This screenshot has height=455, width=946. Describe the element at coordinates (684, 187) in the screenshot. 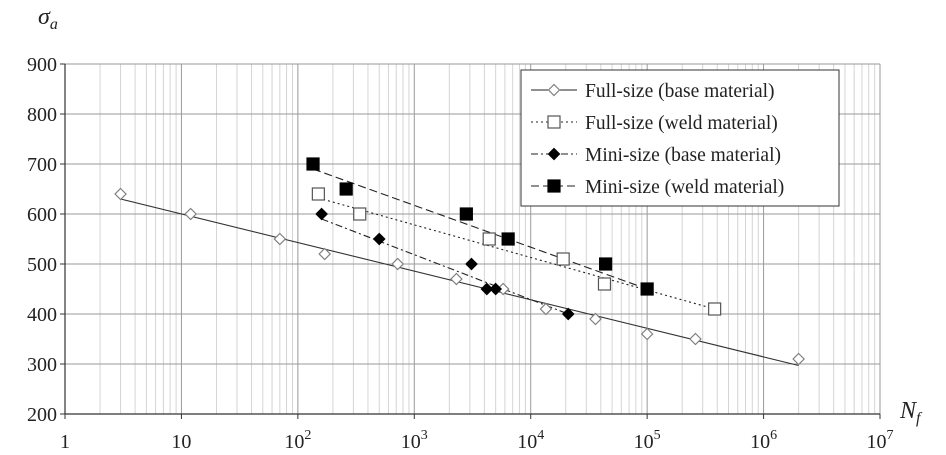

I see `legend-label: Mini-size (weld material)` at that location.